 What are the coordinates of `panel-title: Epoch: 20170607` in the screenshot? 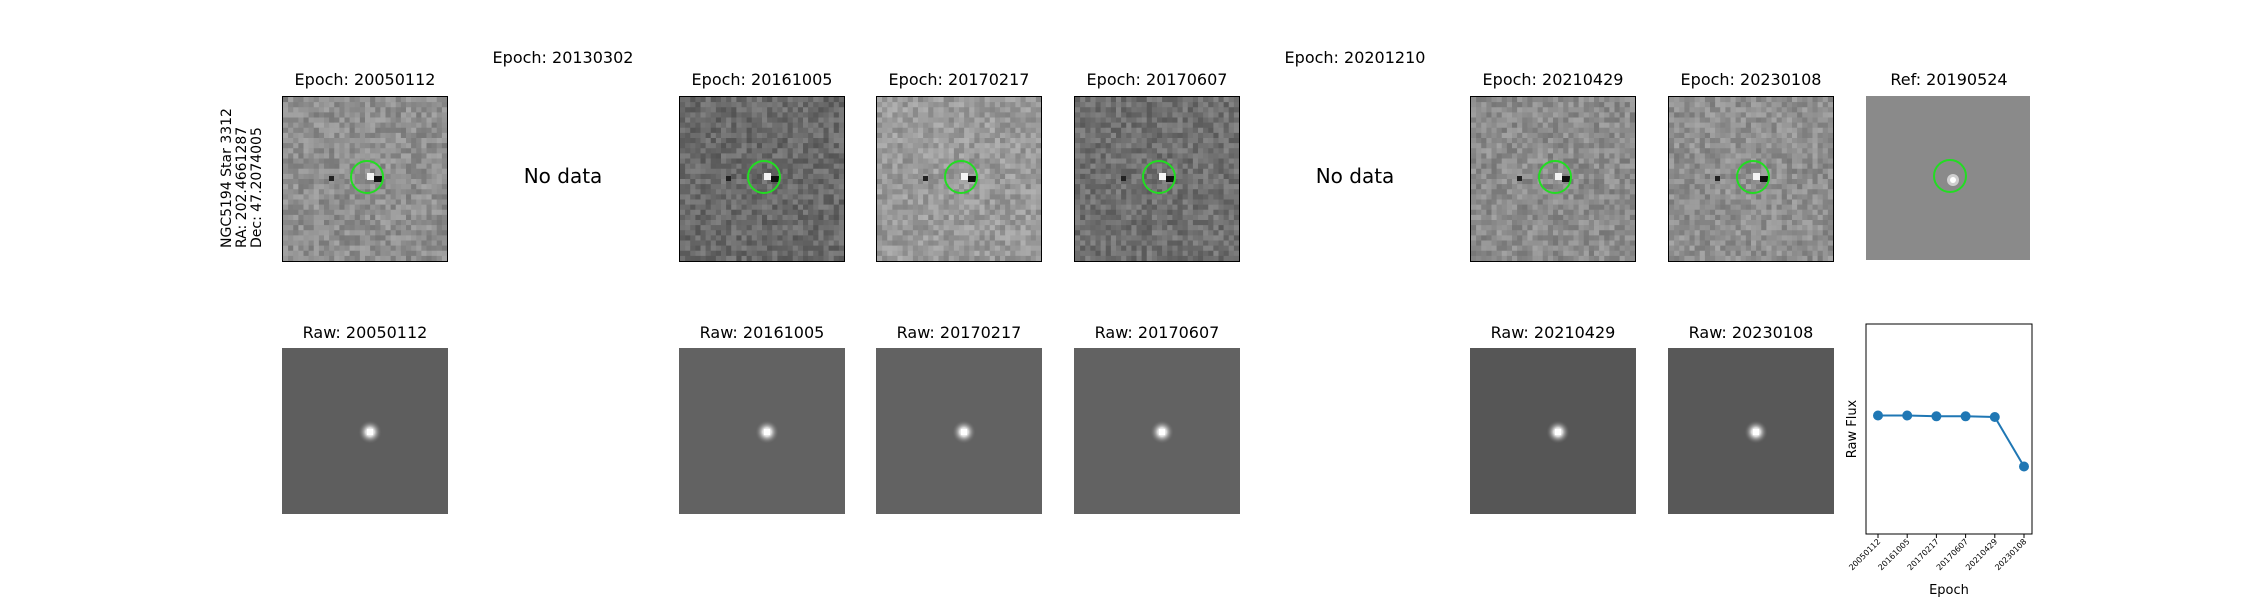 It's located at (1157, 80).